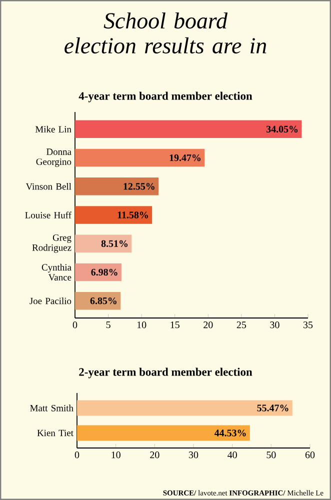 Image resolution: width=331 pixels, height=500 pixels. What do you see at coordinates (241, 325) in the screenshot?
I see `x-tick-label: 25` at bounding box center [241, 325].